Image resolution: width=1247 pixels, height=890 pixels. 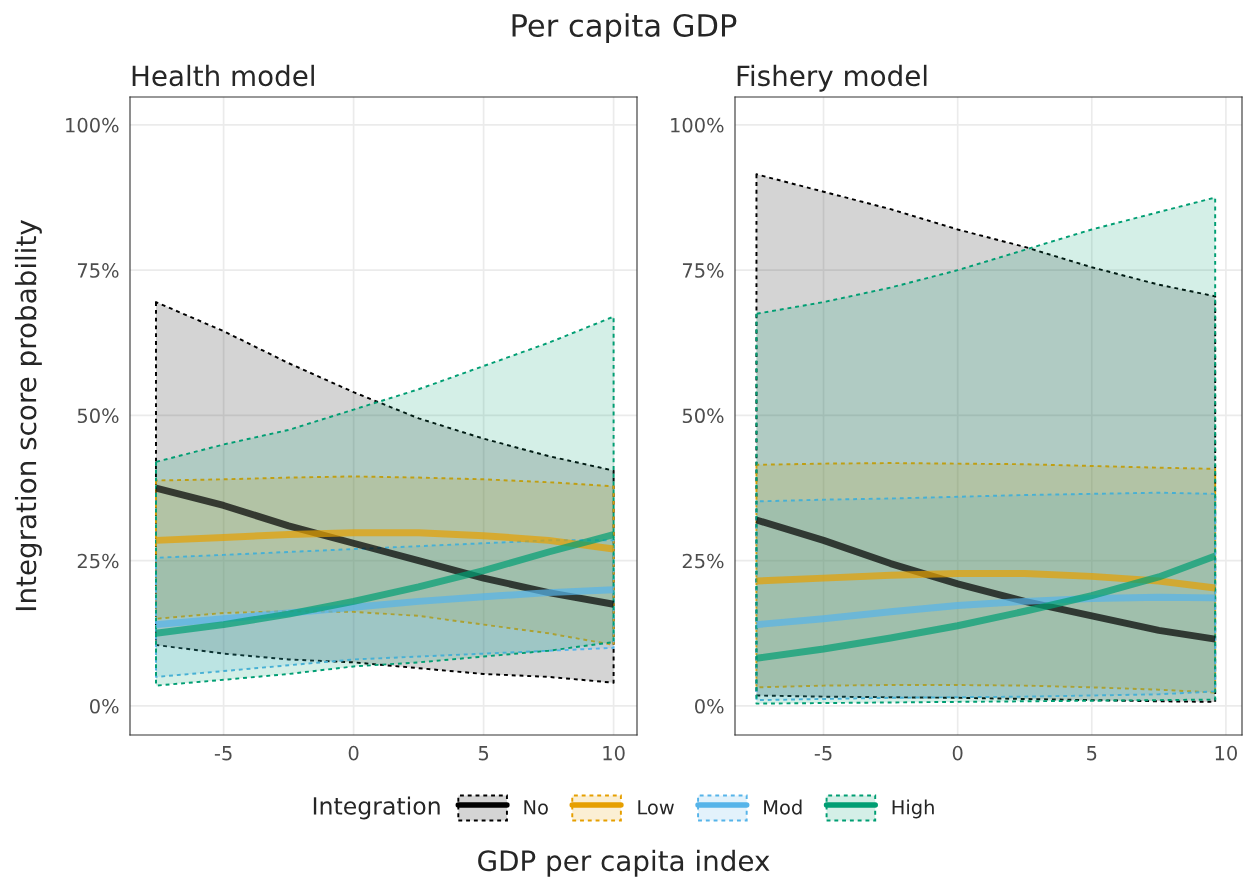 What do you see at coordinates (624, 863) in the screenshot?
I see `x-axis-title: GDP per capita index` at bounding box center [624, 863].